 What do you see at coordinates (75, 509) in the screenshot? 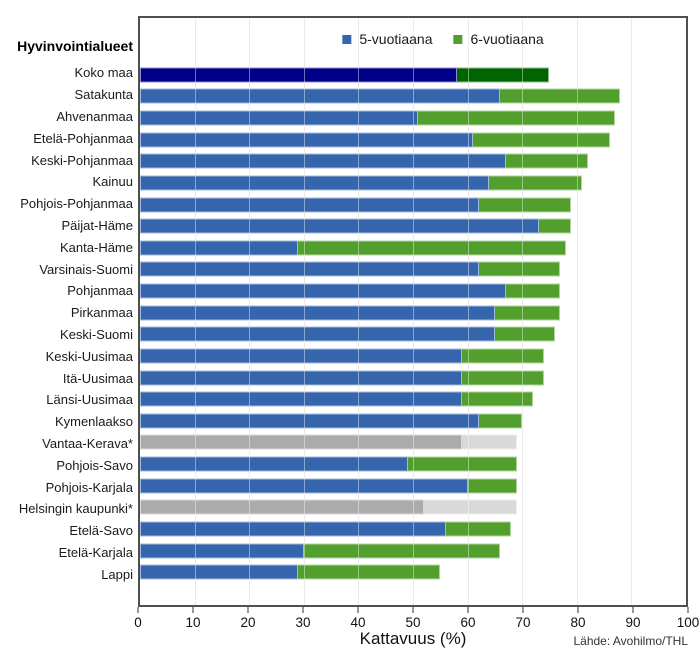
I see `category-label: Helsingin kaupunki*` at bounding box center [75, 509].